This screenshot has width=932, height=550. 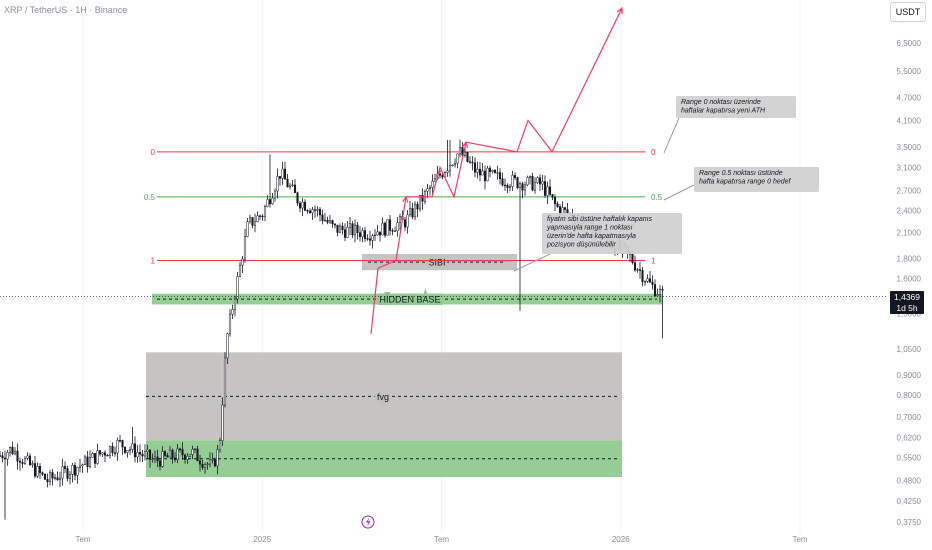 What do you see at coordinates (909, 43) in the screenshot?
I see `price-tick-label: 6,5000` at bounding box center [909, 43].